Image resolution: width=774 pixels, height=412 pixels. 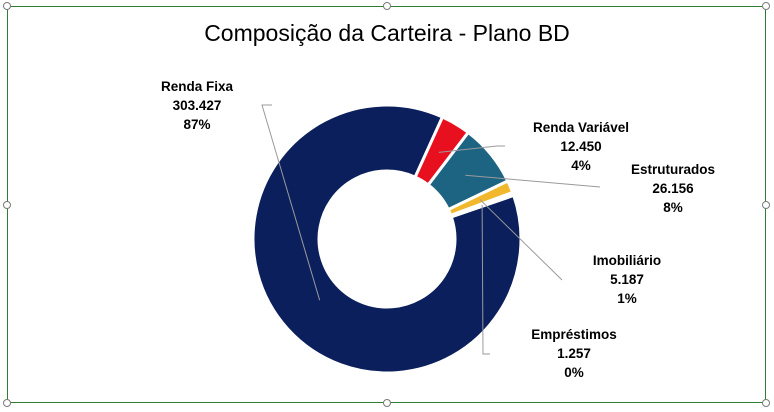 I want to click on data-label-series-name: Imobiliário, so click(x=627, y=260).